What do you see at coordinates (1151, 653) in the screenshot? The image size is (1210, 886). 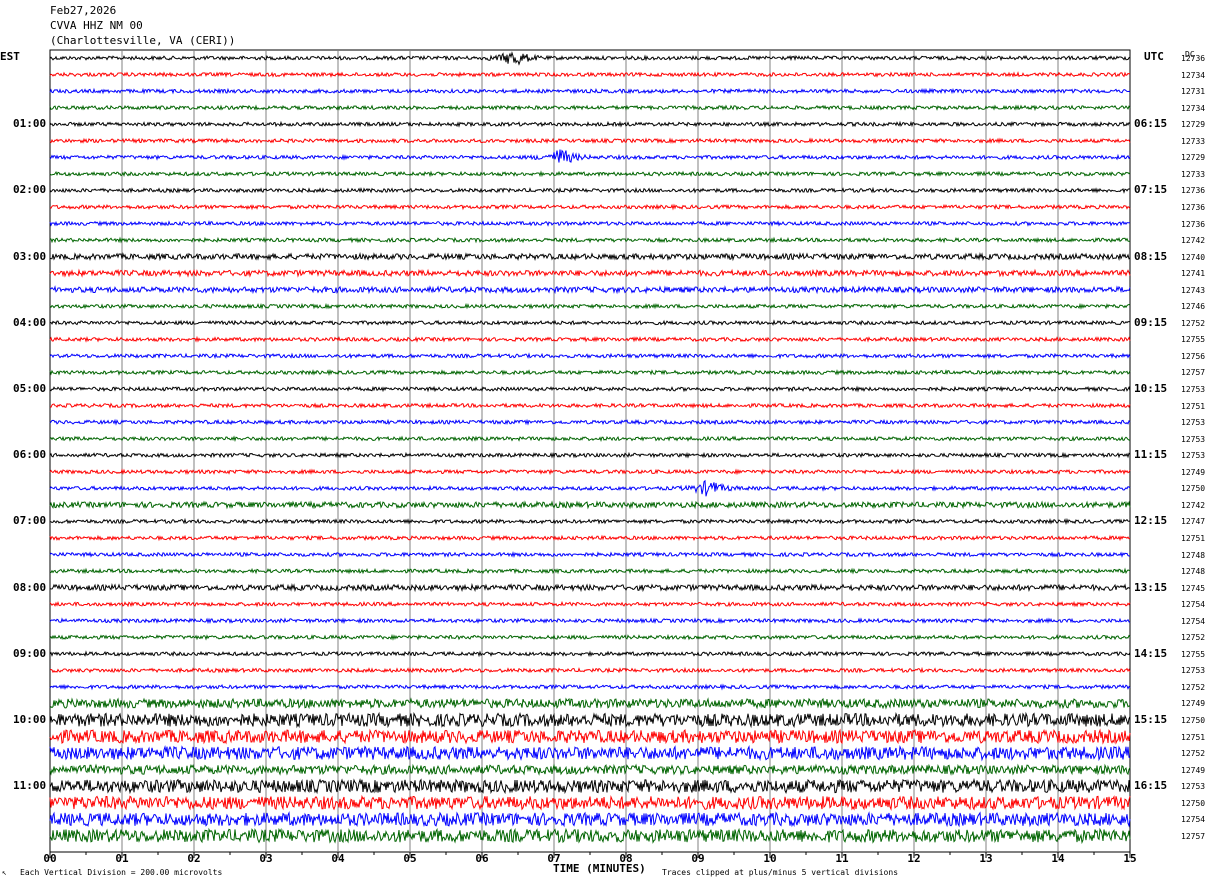 I see `right-time-label: 14:15` at bounding box center [1151, 653].